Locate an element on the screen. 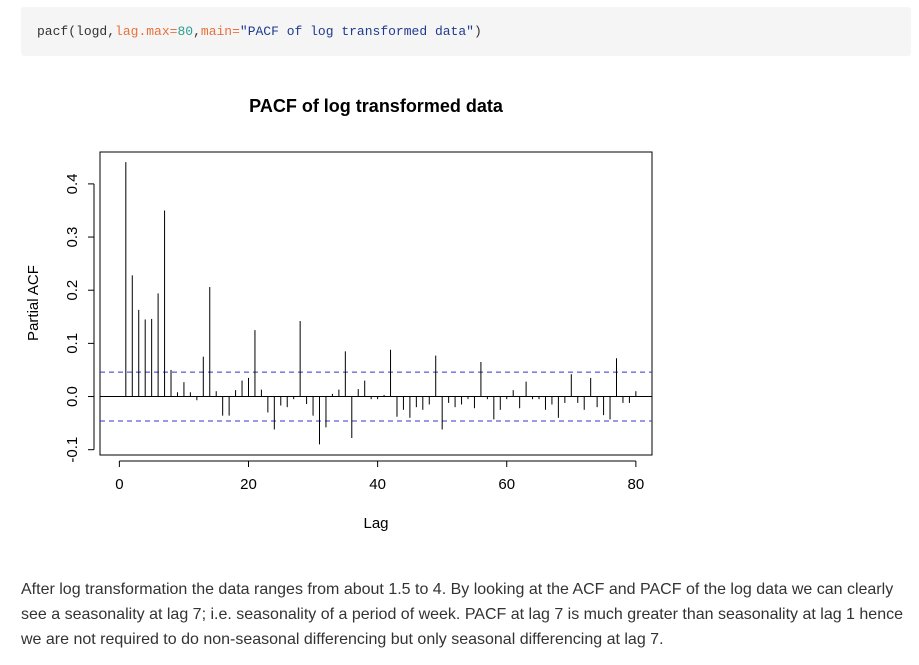 This screenshot has height=665, width=919. y-tick-label-3: 0.2 is located at coordinates (72, 290).